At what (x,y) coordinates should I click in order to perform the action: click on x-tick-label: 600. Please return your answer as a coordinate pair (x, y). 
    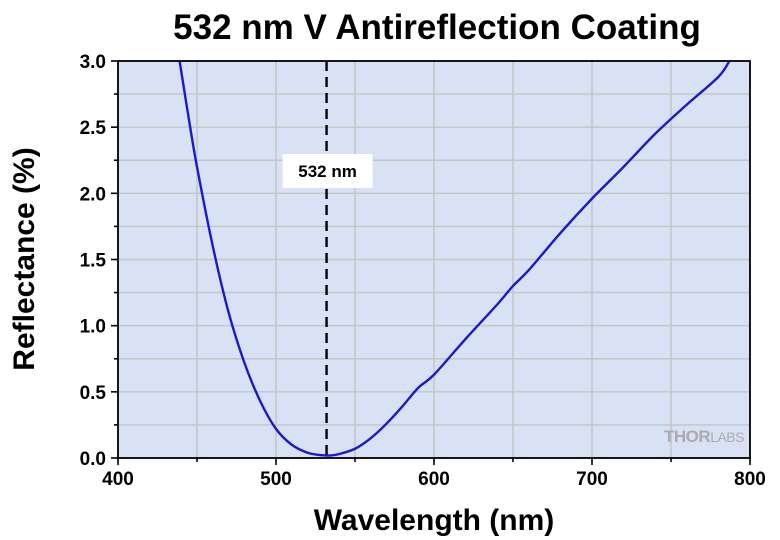
    Looking at the image, I should click on (434, 479).